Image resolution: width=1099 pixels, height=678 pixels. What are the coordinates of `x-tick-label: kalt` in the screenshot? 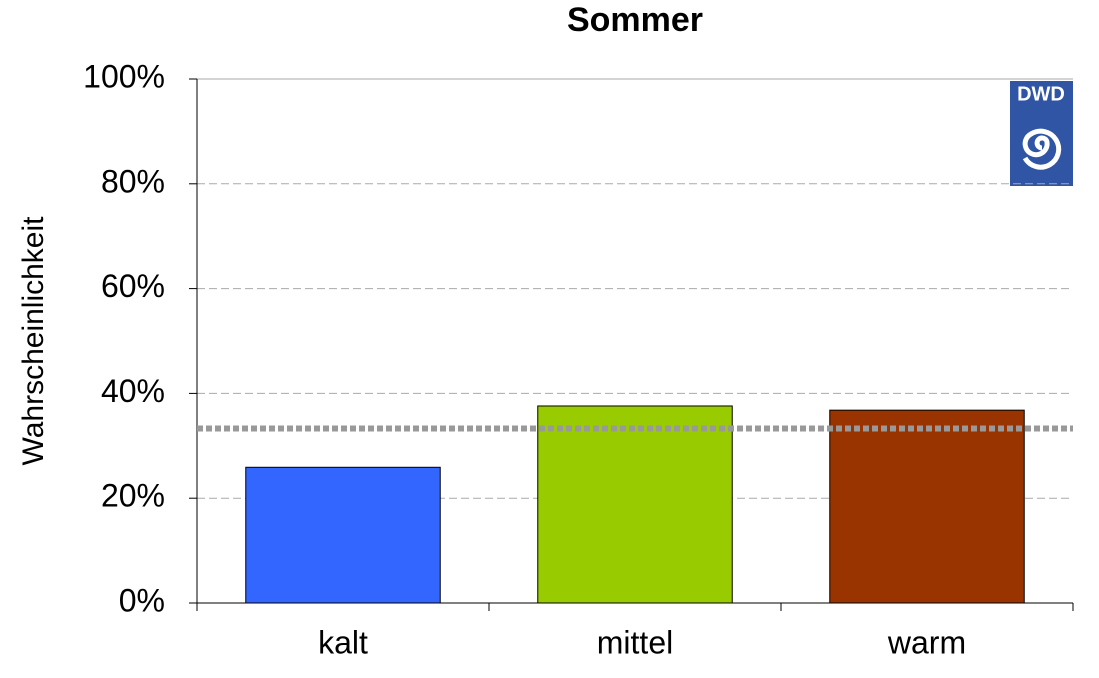 It's located at (343, 642).